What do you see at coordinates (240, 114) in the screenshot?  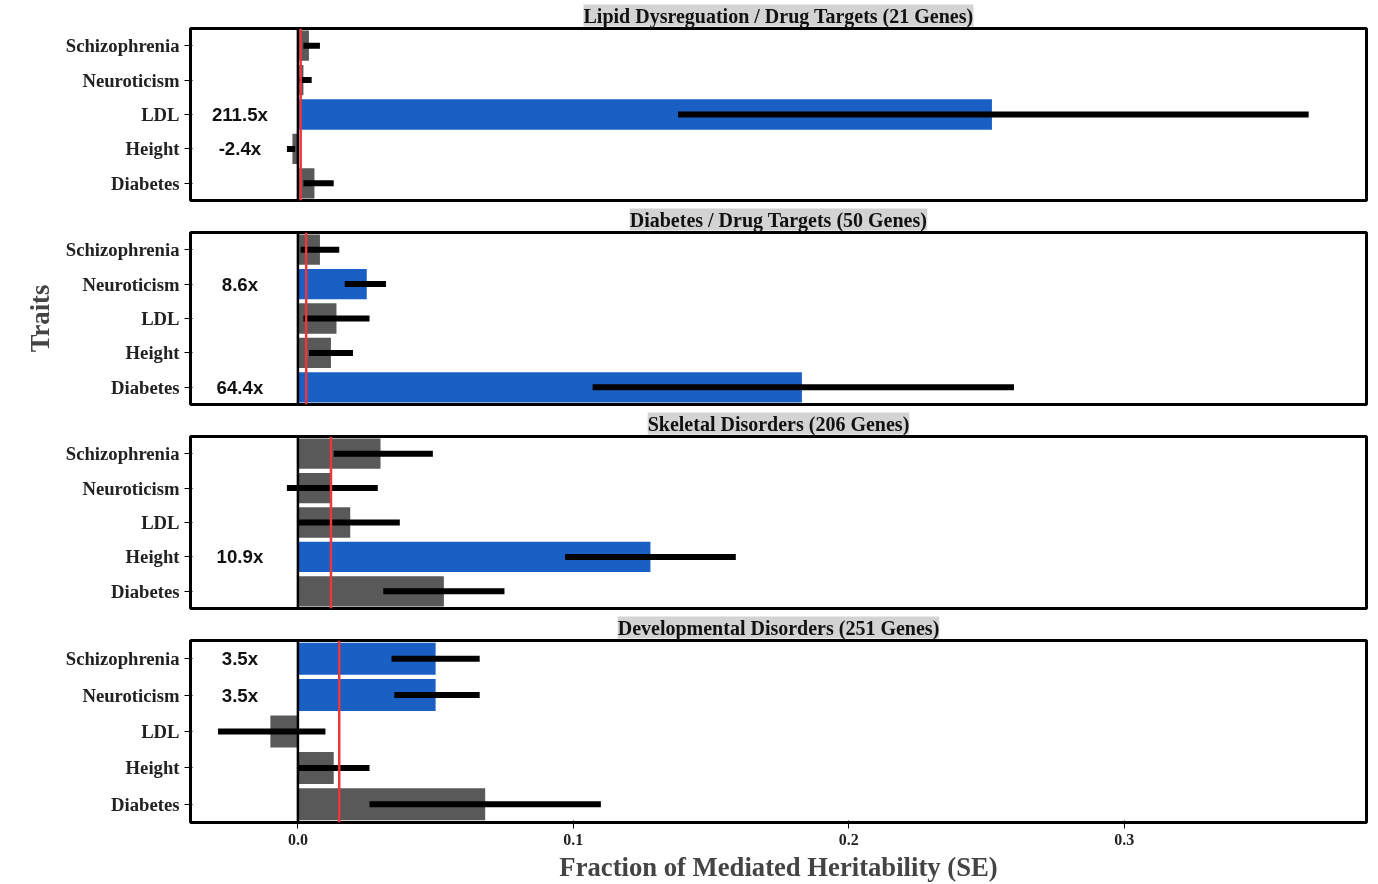 I see `annotation: 211.5x` at bounding box center [240, 114].